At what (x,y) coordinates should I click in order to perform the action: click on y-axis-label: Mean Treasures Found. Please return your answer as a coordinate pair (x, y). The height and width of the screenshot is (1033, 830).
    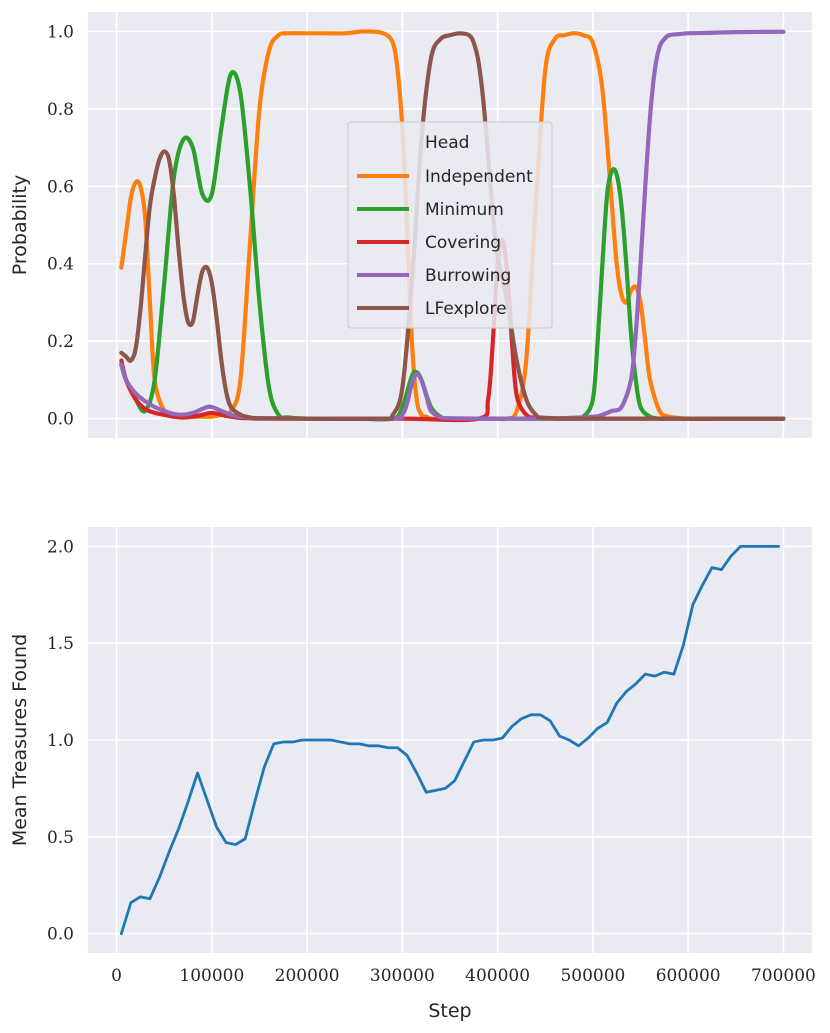
    Looking at the image, I should click on (20, 740).